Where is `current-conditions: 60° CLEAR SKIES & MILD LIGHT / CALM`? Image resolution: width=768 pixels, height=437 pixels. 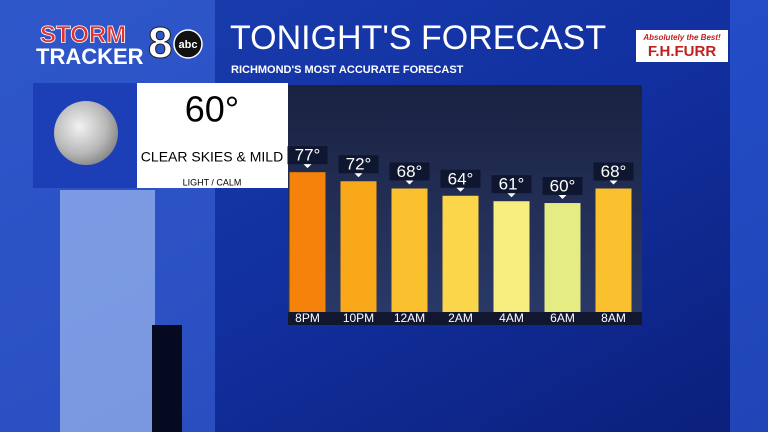 current-conditions: 60° CLEAR SKIES & MILD LIGHT / CALM is located at coordinates (160, 135).